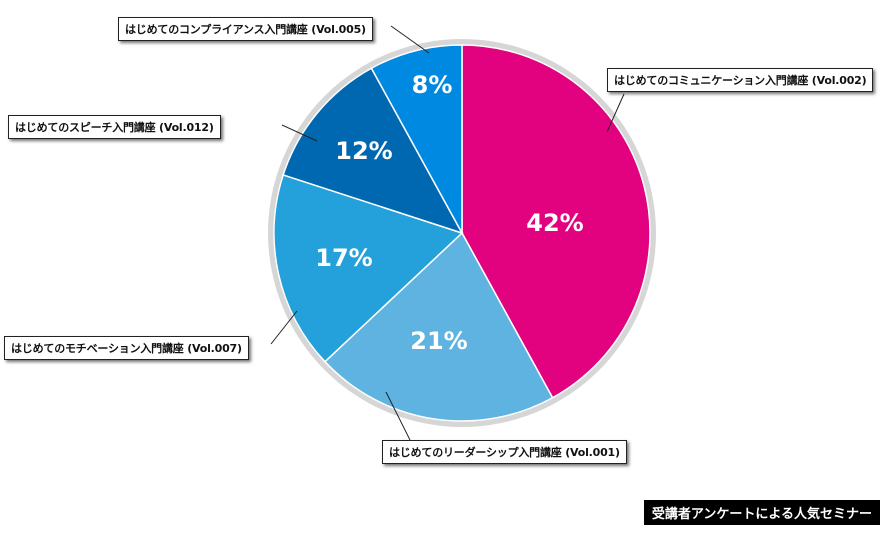 This screenshot has width=886, height=535. I want to click on slice-percent-label: 21%, so click(438, 341).